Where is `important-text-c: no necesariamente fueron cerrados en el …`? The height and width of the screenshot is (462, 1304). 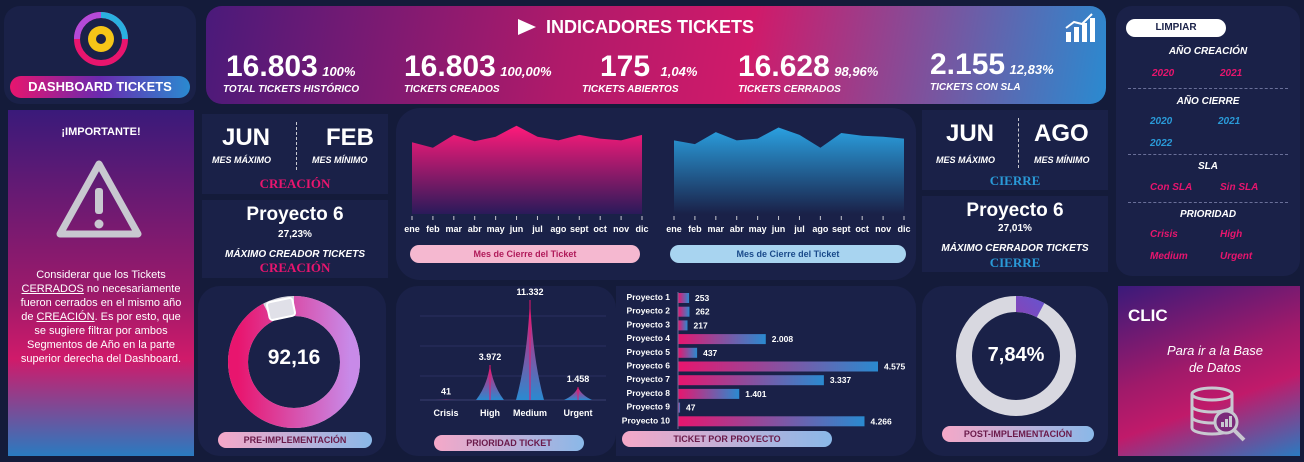
important-text-c: no necesariamente fueron cerrados en el … is located at coordinates (101, 303).